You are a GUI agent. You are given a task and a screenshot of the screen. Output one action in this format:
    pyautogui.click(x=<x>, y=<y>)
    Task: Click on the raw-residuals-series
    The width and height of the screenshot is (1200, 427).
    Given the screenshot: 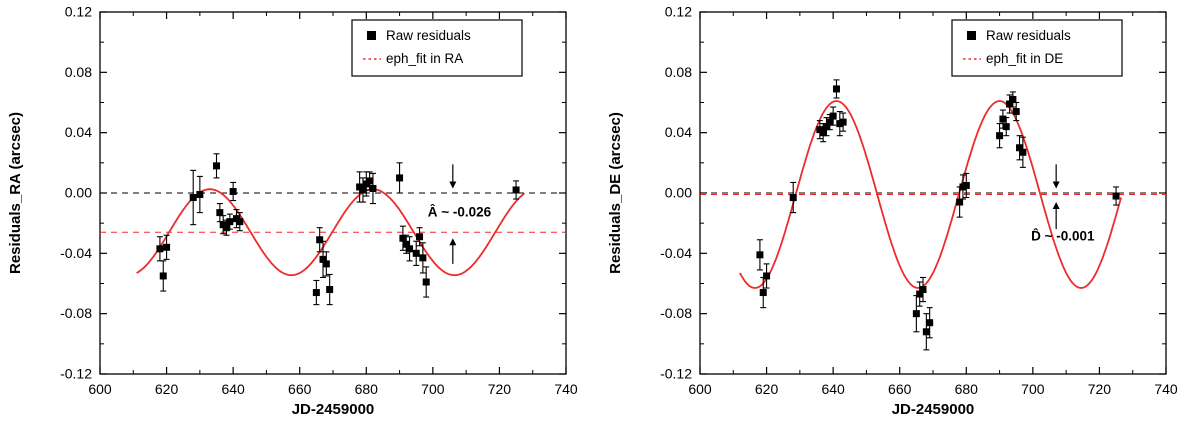 What is the action you would take?
    pyautogui.click(x=338, y=229)
    